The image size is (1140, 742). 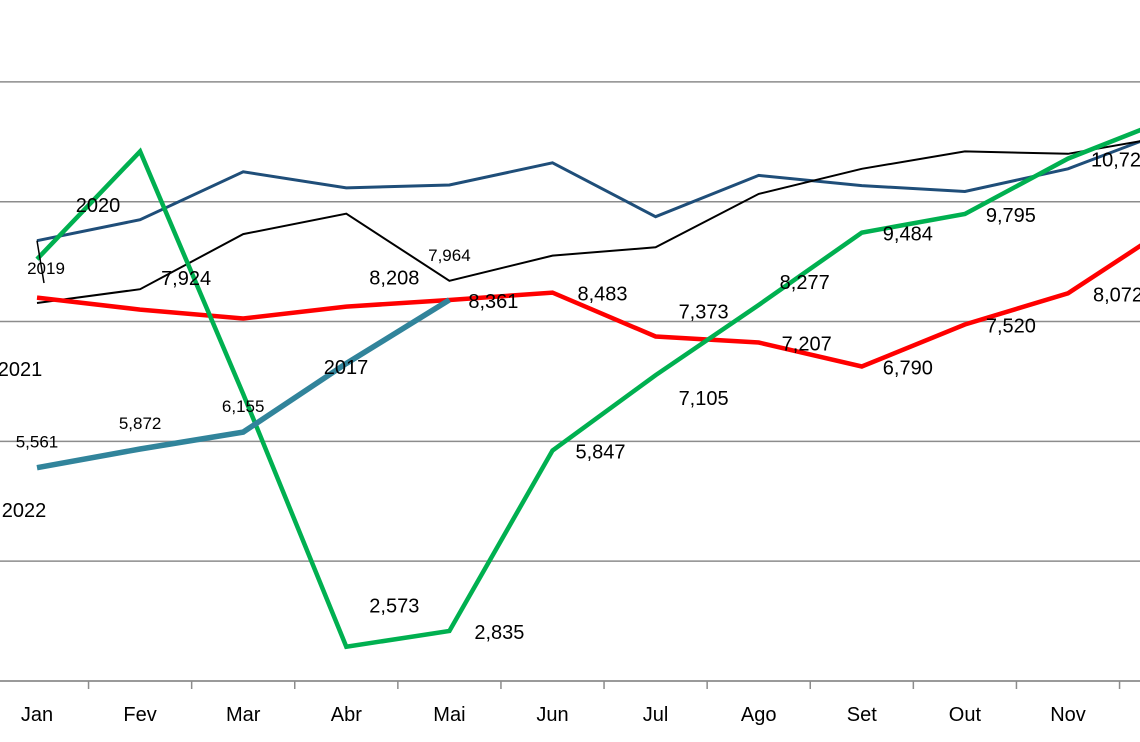 I want to click on data-label-2022: 5,872, so click(x=140, y=423).